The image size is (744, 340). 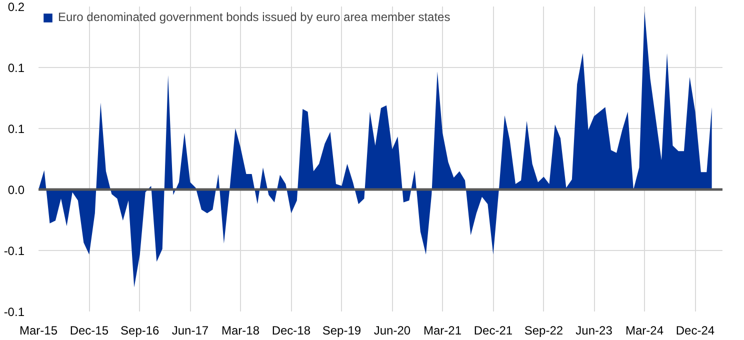 I want to click on y-tick-label: 0.2, so click(x=16, y=7).